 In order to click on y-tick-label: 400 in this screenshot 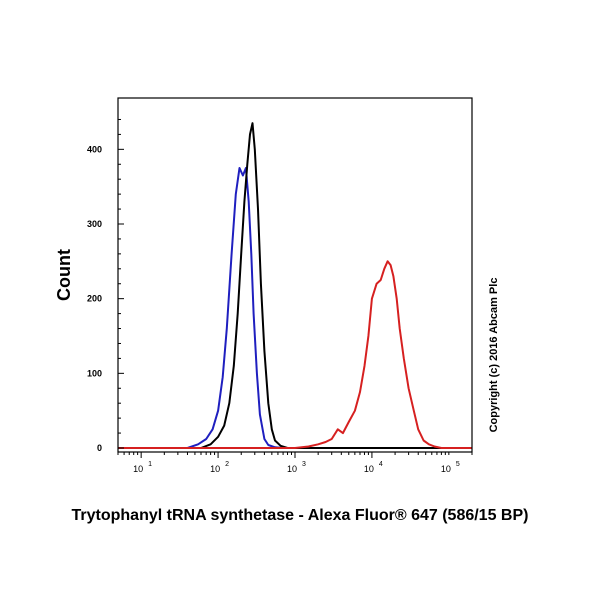, I will do `click(94, 149)`.